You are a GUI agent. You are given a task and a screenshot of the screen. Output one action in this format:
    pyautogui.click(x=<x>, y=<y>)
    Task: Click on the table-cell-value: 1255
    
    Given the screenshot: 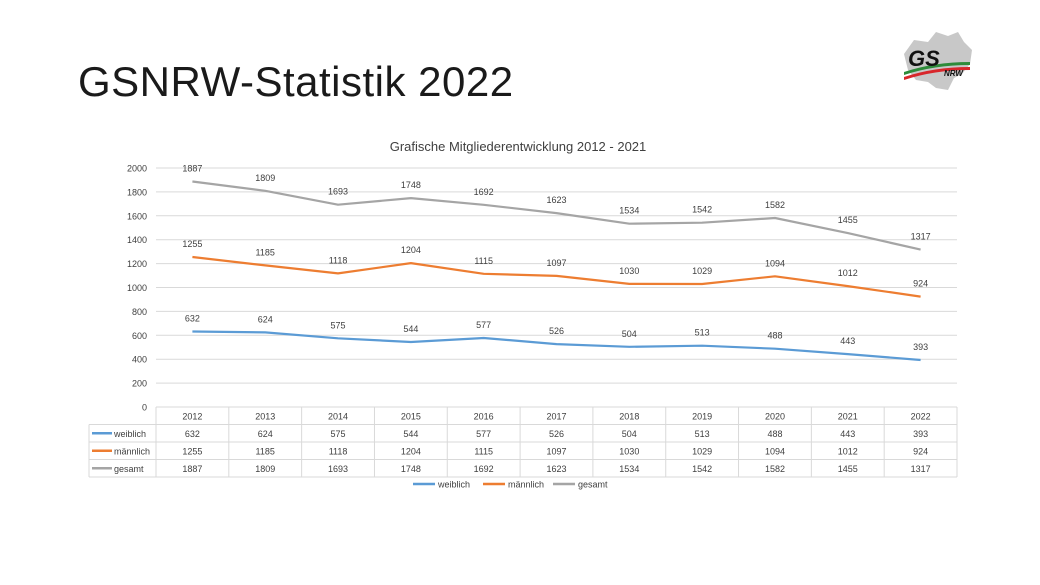 What is the action you would take?
    pyautogui.click(x=192, y=451)
    